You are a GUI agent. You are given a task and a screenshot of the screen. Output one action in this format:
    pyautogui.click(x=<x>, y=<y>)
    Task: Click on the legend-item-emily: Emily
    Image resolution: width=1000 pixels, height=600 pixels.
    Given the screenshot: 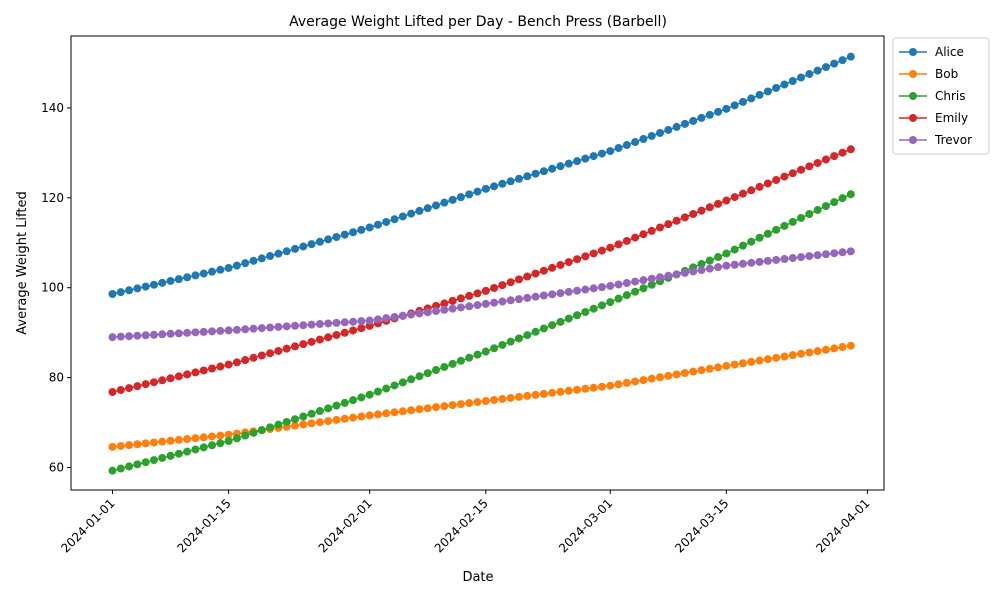 What is the action you would take?
    pyautogui.click(x=933, y=118)
    